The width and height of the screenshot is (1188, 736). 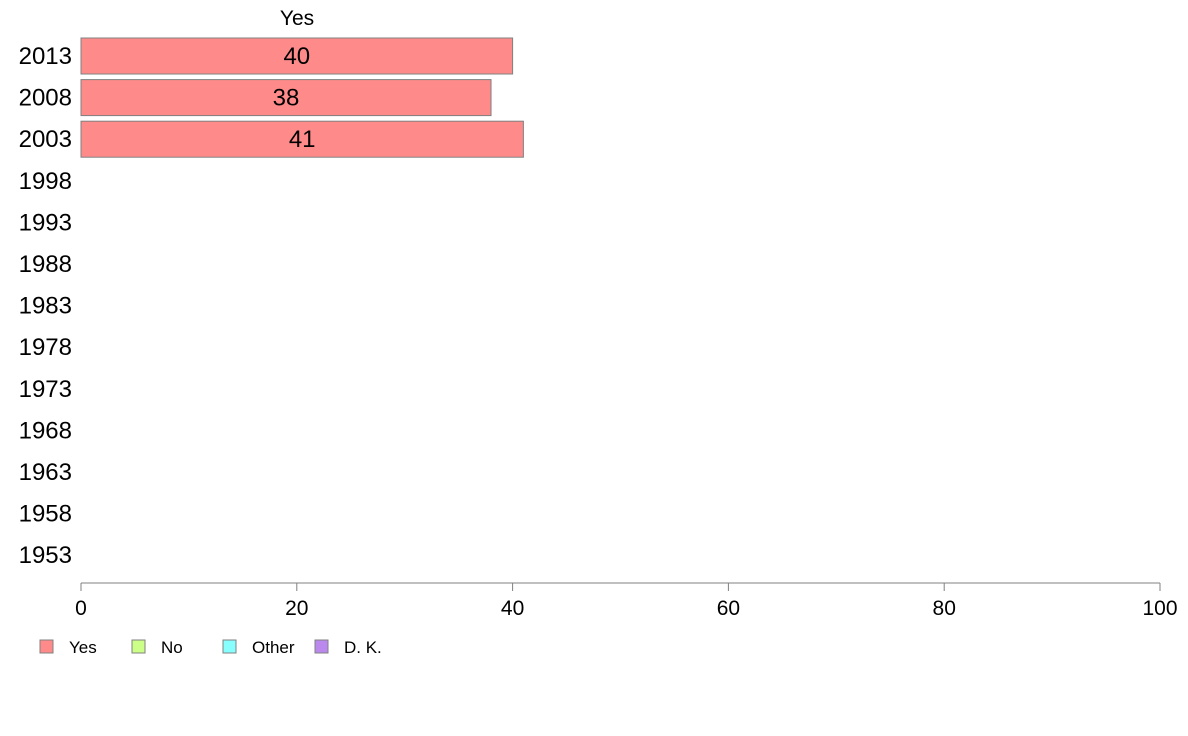 What do you see at coordinates (210, 647) in the screenshot?
I see `legend: Yes No Other D. K.` at bounding box center [210, 647].